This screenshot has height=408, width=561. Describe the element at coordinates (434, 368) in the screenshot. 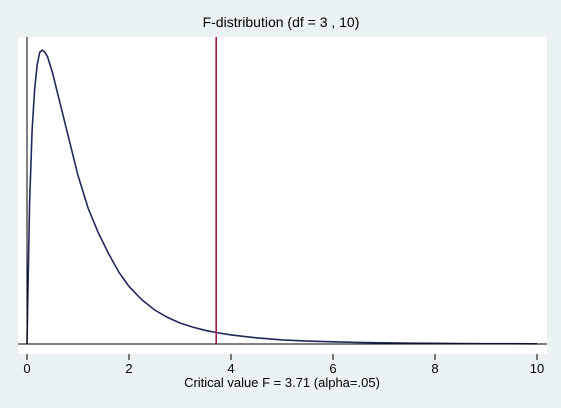

I see `x-tick-label: 8` at that location.